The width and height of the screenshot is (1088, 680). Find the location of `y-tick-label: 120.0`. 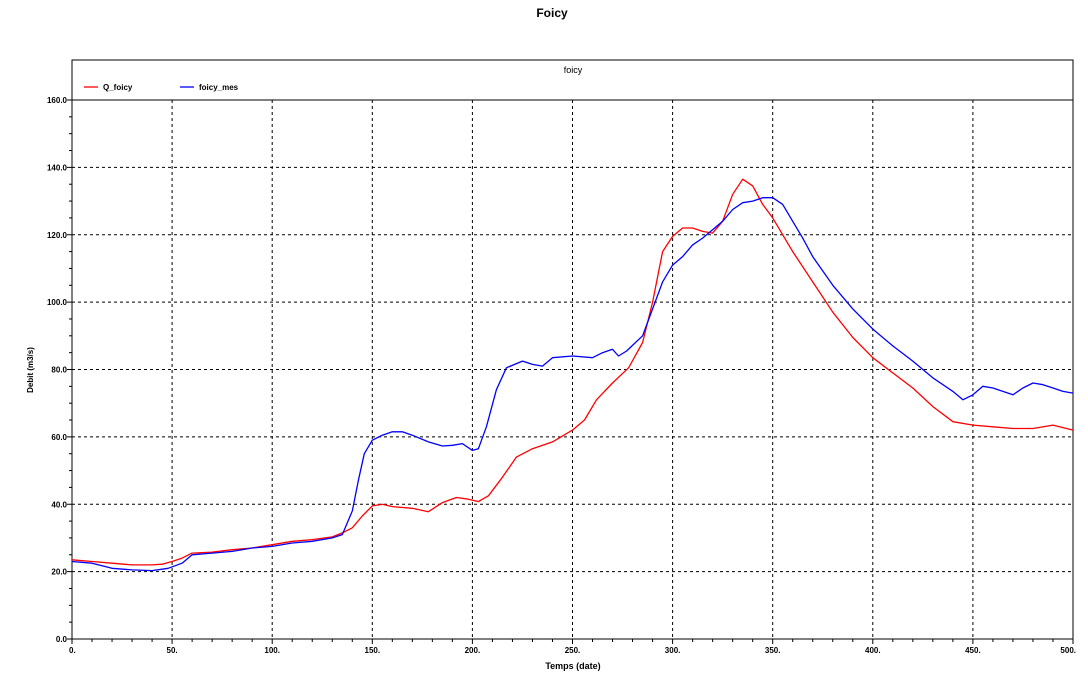

y-tick-label: 120.0 is located at coordinates (57, 235).